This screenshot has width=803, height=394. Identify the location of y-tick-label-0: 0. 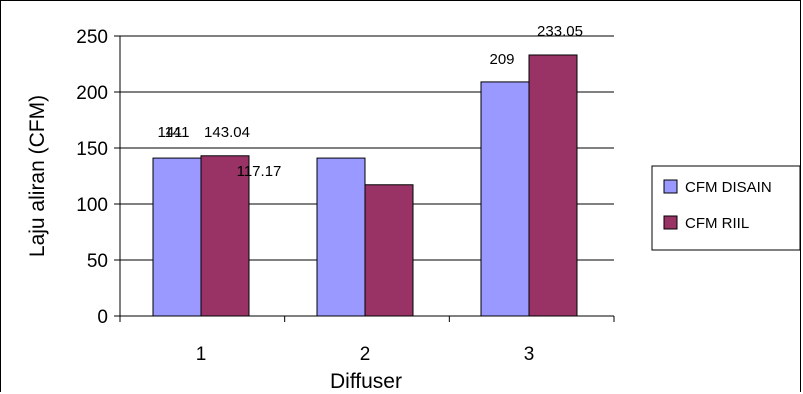
(102, 317).